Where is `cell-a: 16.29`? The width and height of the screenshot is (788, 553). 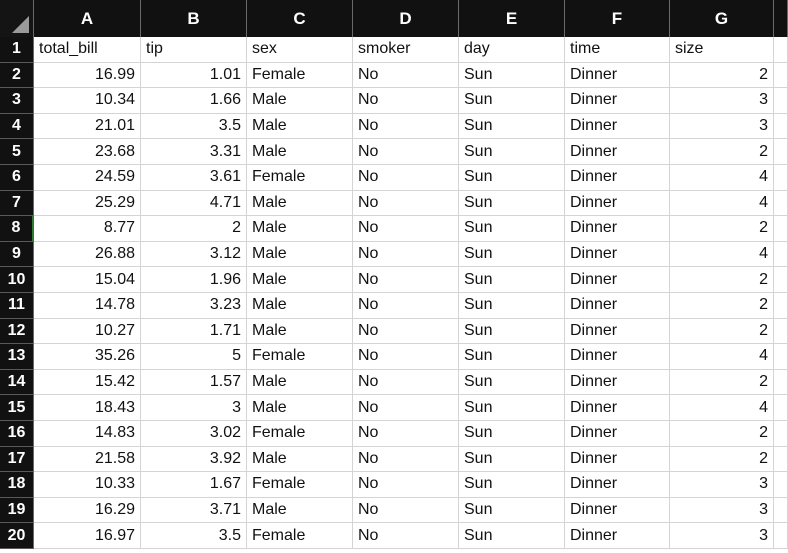 cell-a: 16.29 is located at coordinates (87, 510).